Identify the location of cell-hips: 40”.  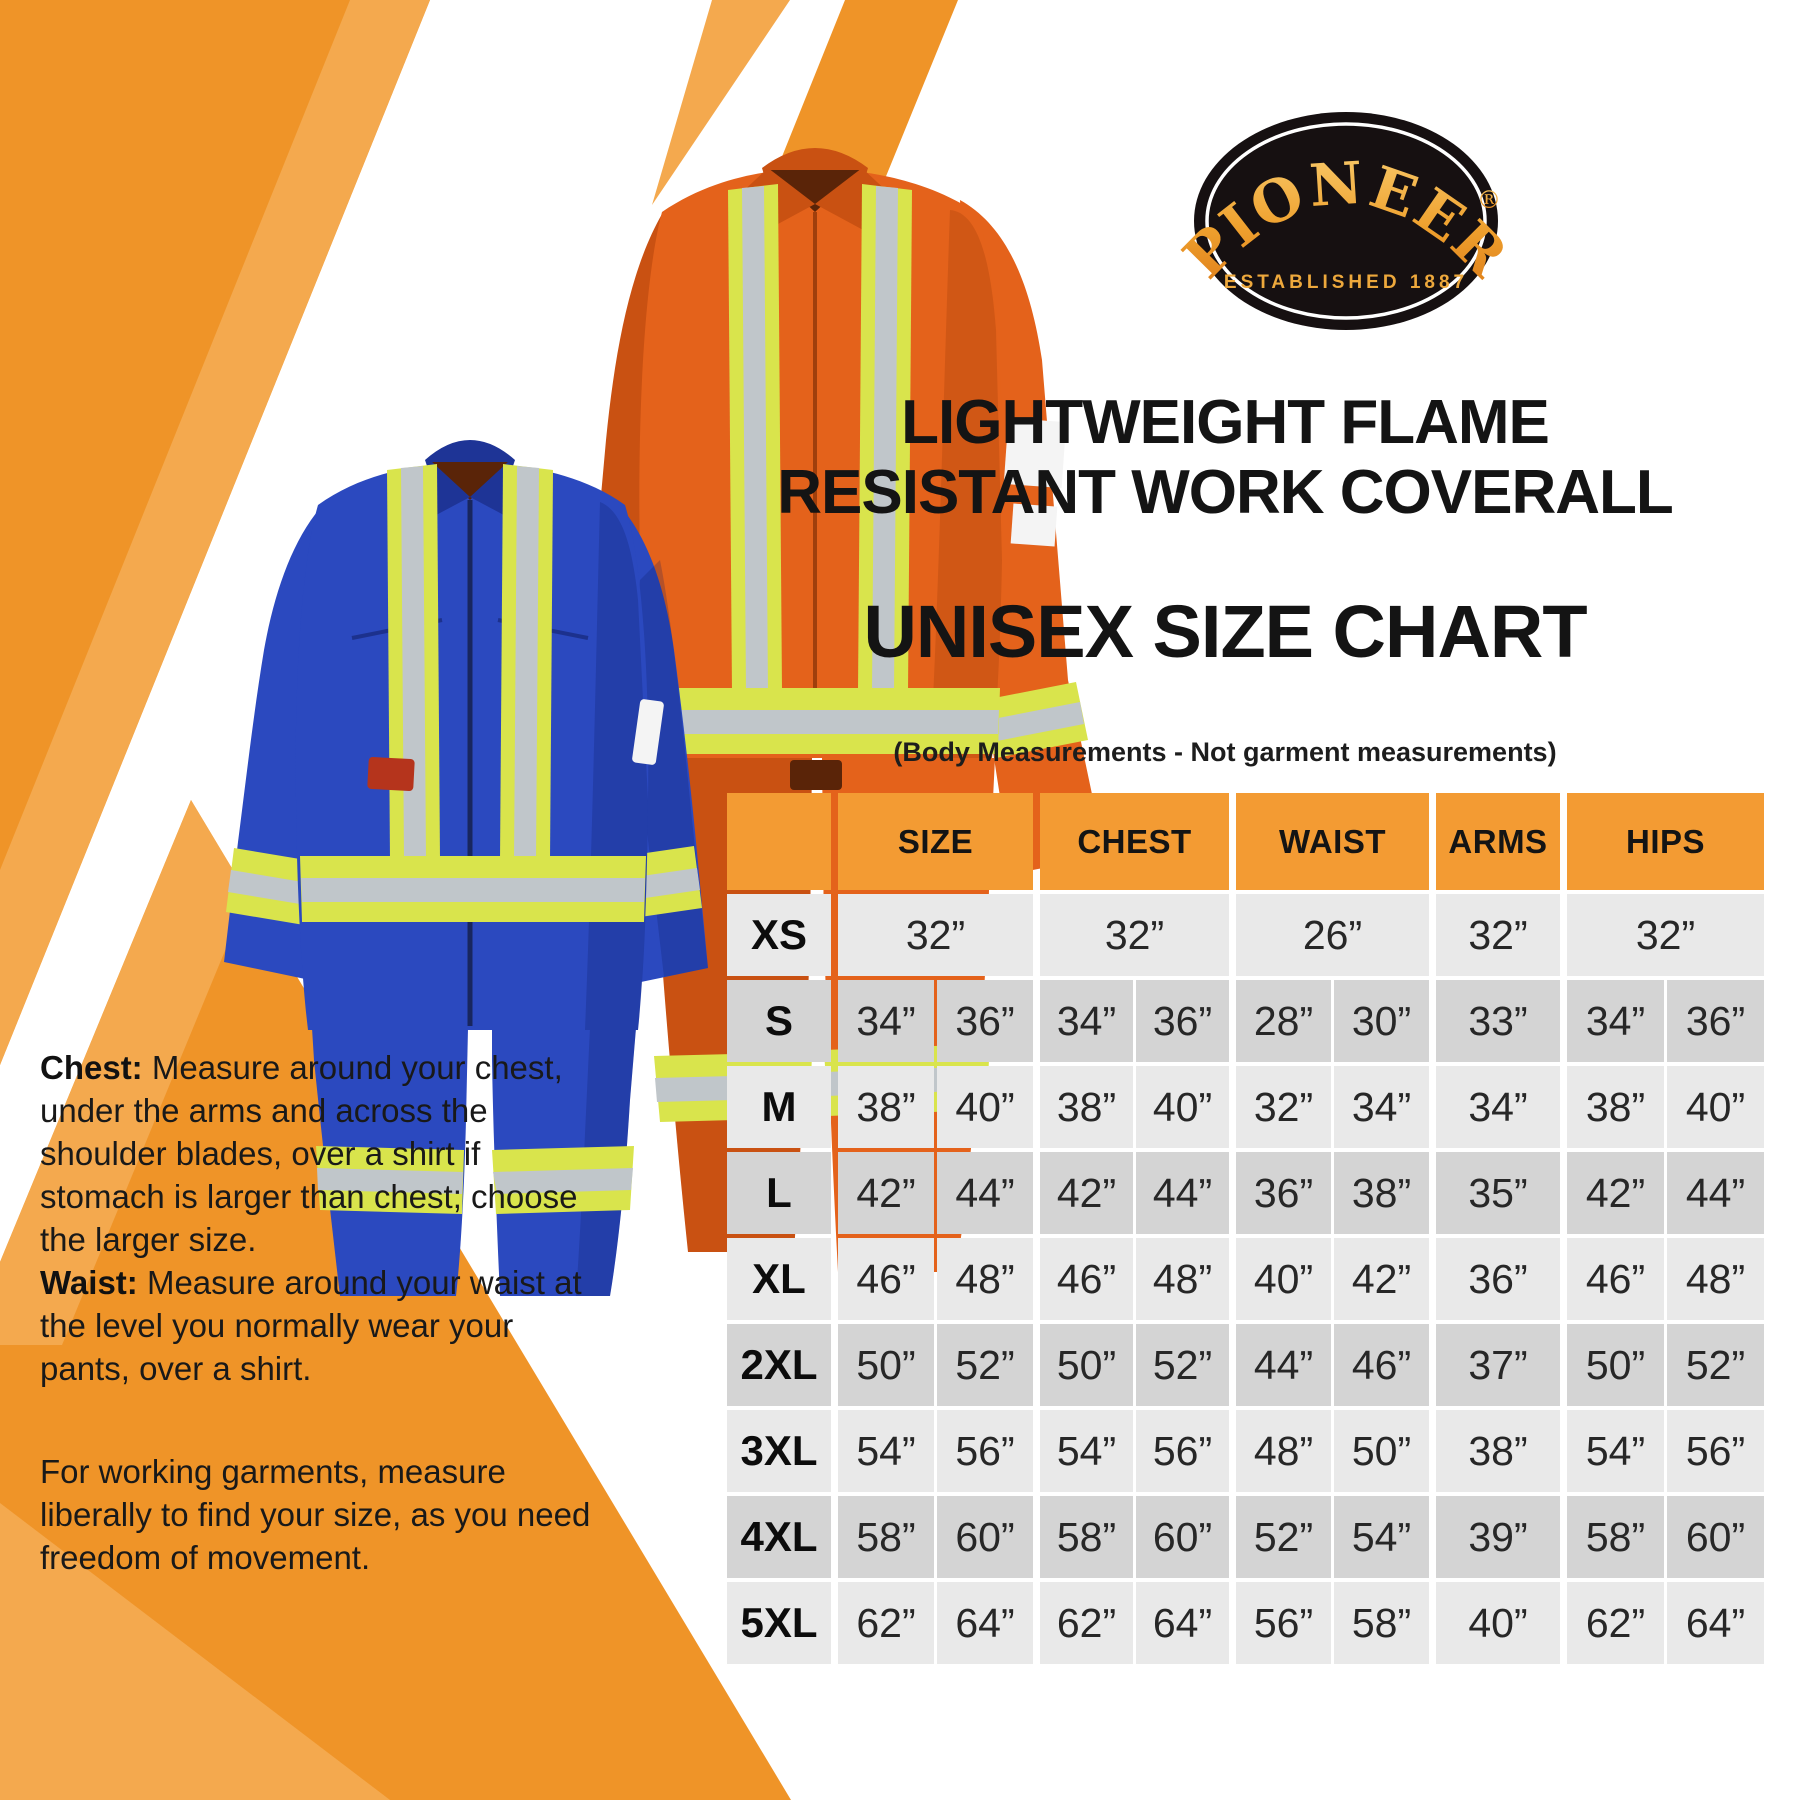
(1715, 1107).